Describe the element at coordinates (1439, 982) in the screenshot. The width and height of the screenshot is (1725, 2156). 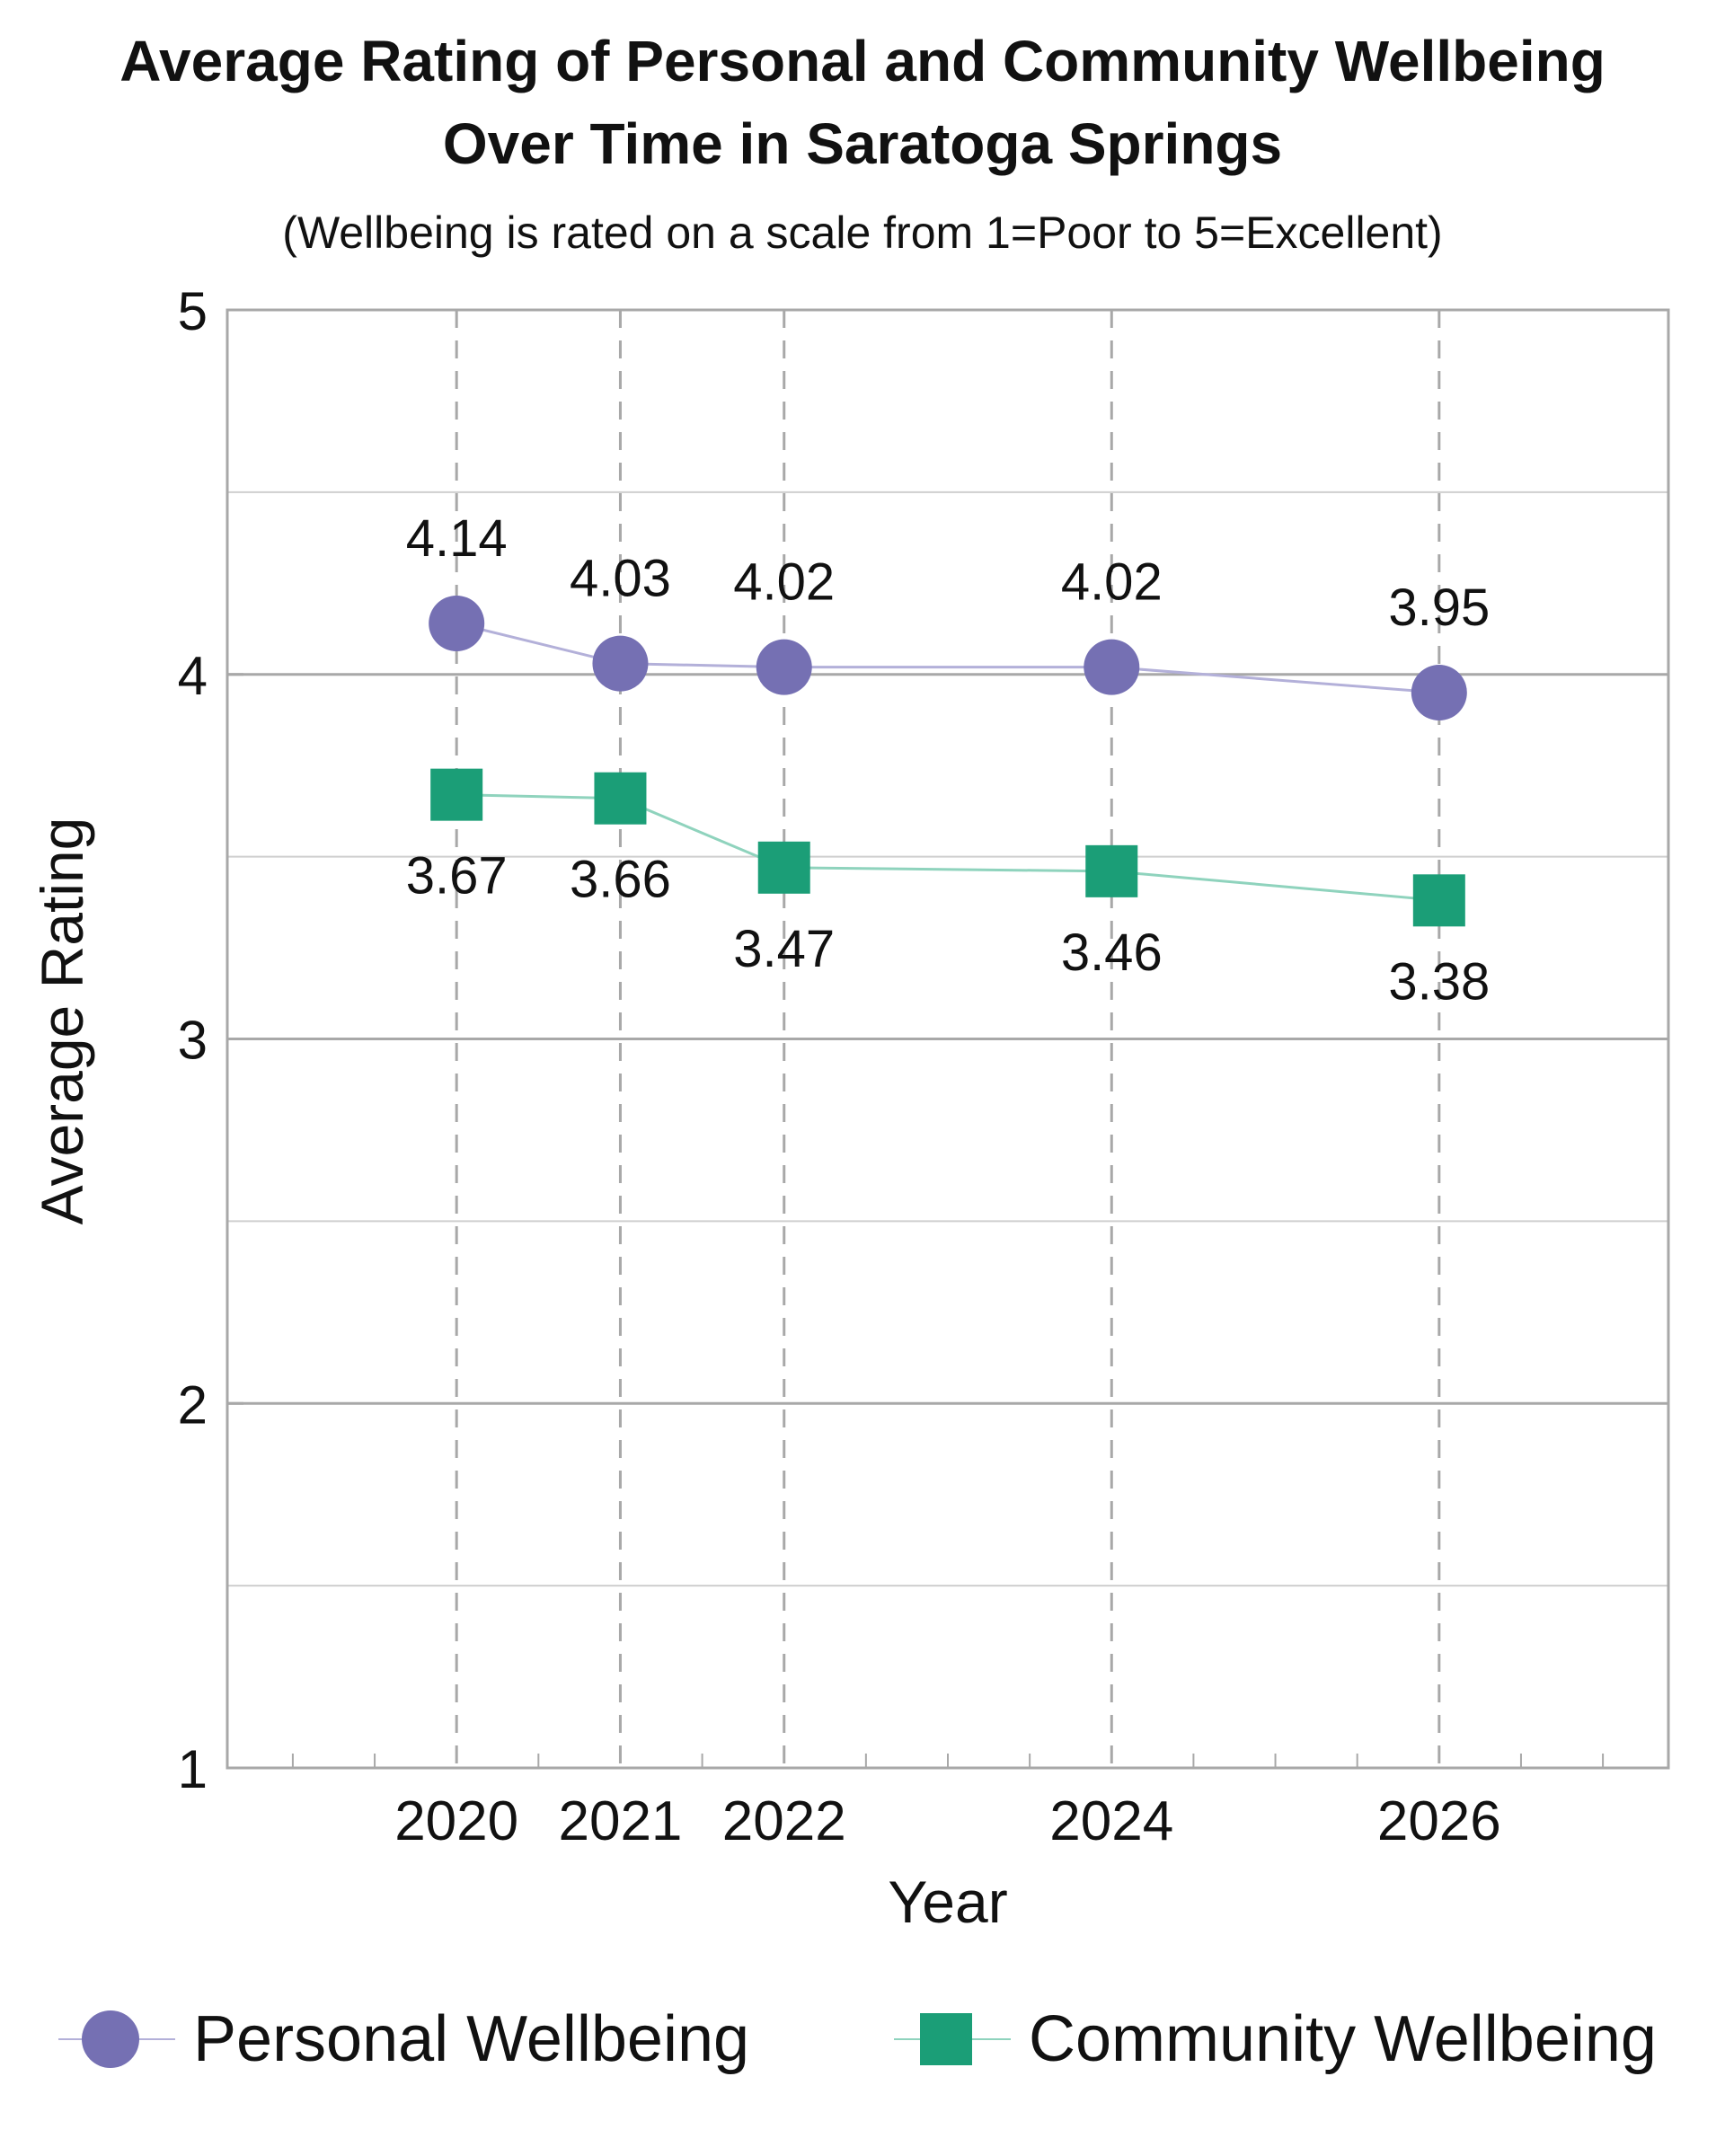
I see `data-label: 3.38` at that location.